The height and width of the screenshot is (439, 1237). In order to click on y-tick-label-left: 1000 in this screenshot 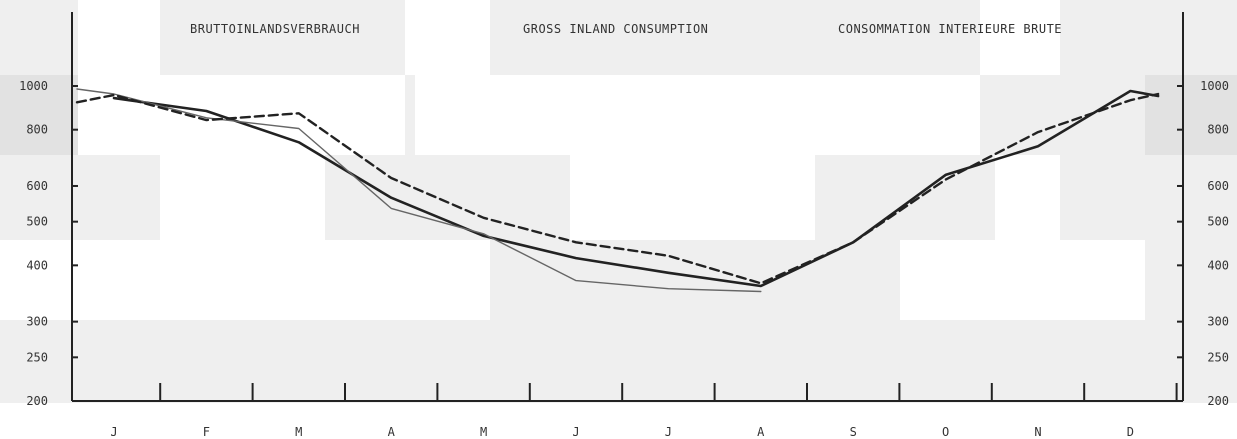, I will do `click(33, 86)`.